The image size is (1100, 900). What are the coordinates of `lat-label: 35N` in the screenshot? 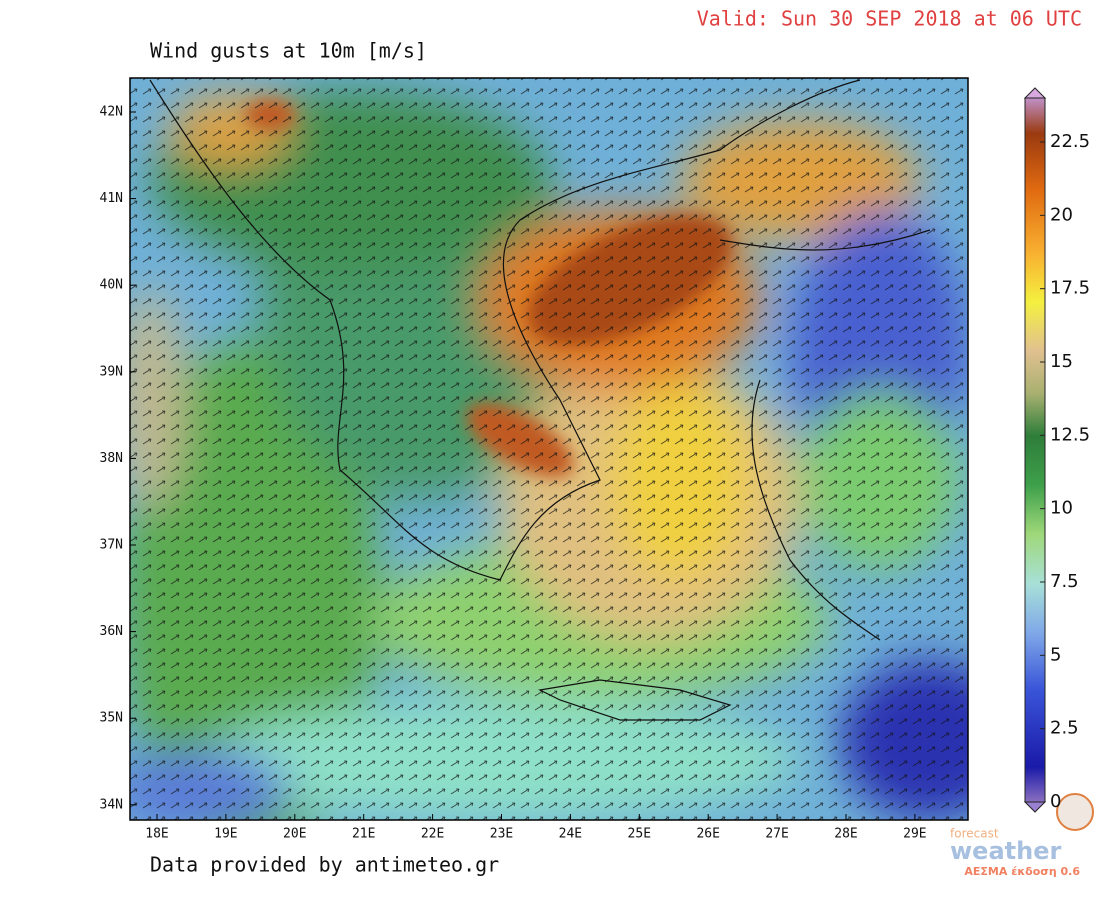 It's located at (111, 718).